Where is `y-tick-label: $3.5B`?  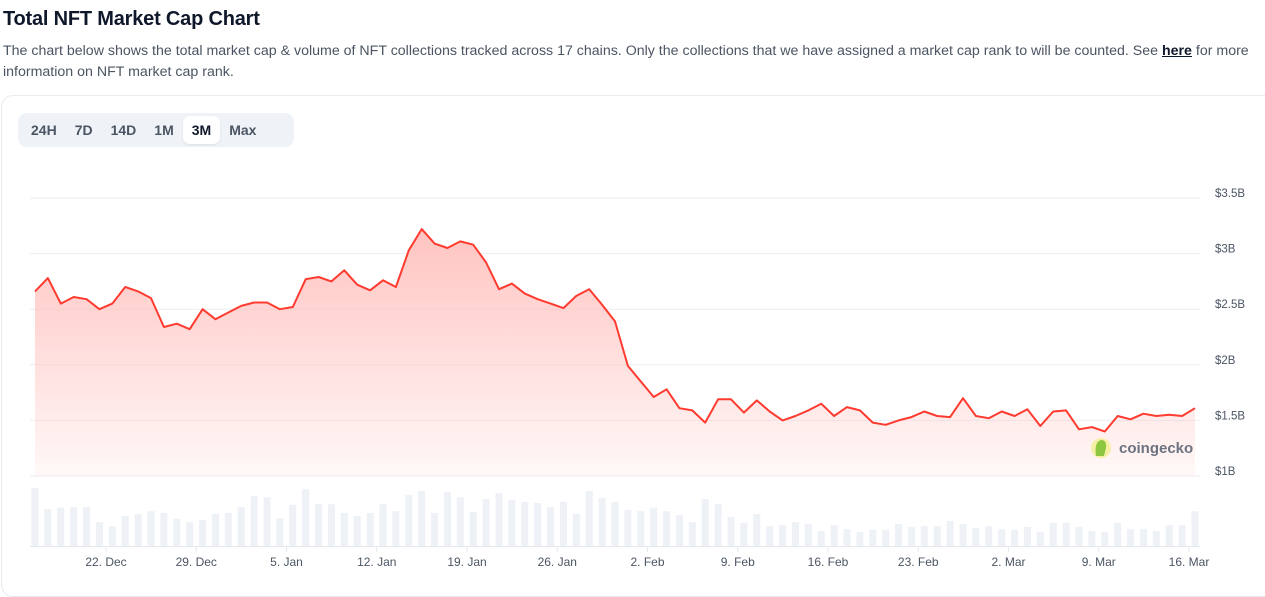
y-tick-label: $3.5B is located at coordinates (1230, 194).